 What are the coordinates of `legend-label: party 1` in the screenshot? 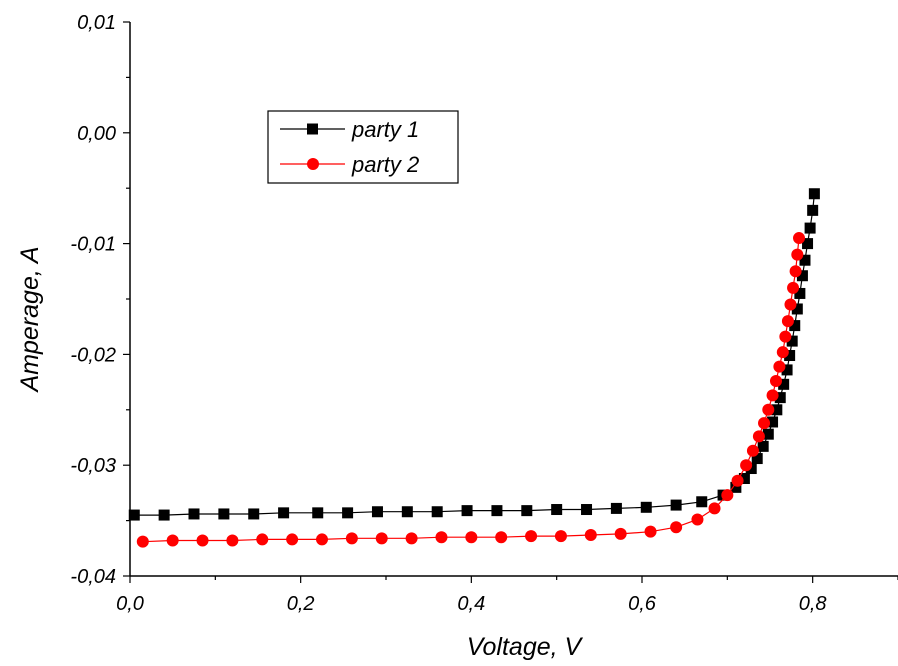 It's located at (385, 129).